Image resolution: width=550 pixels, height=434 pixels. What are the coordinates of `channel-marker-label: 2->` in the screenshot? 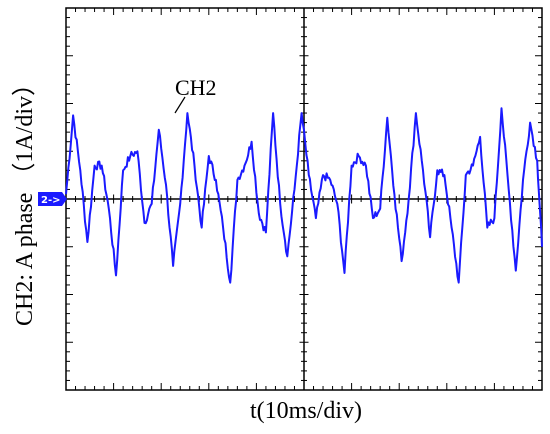 It's located at (51, 200).